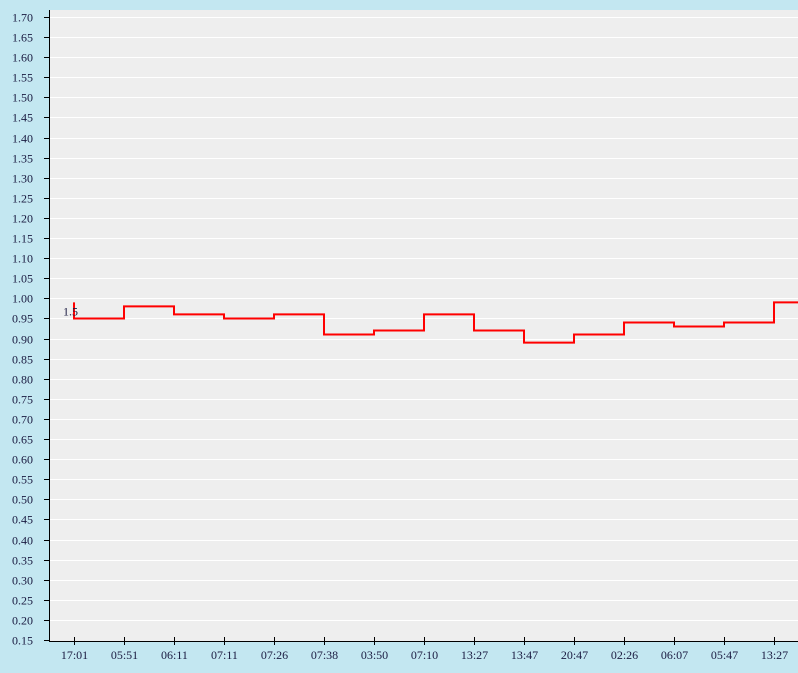 Image resolution: width=798 pixels, height=673 pixels. I want to click on y-tick-label: 0.25, so click(22, 601).